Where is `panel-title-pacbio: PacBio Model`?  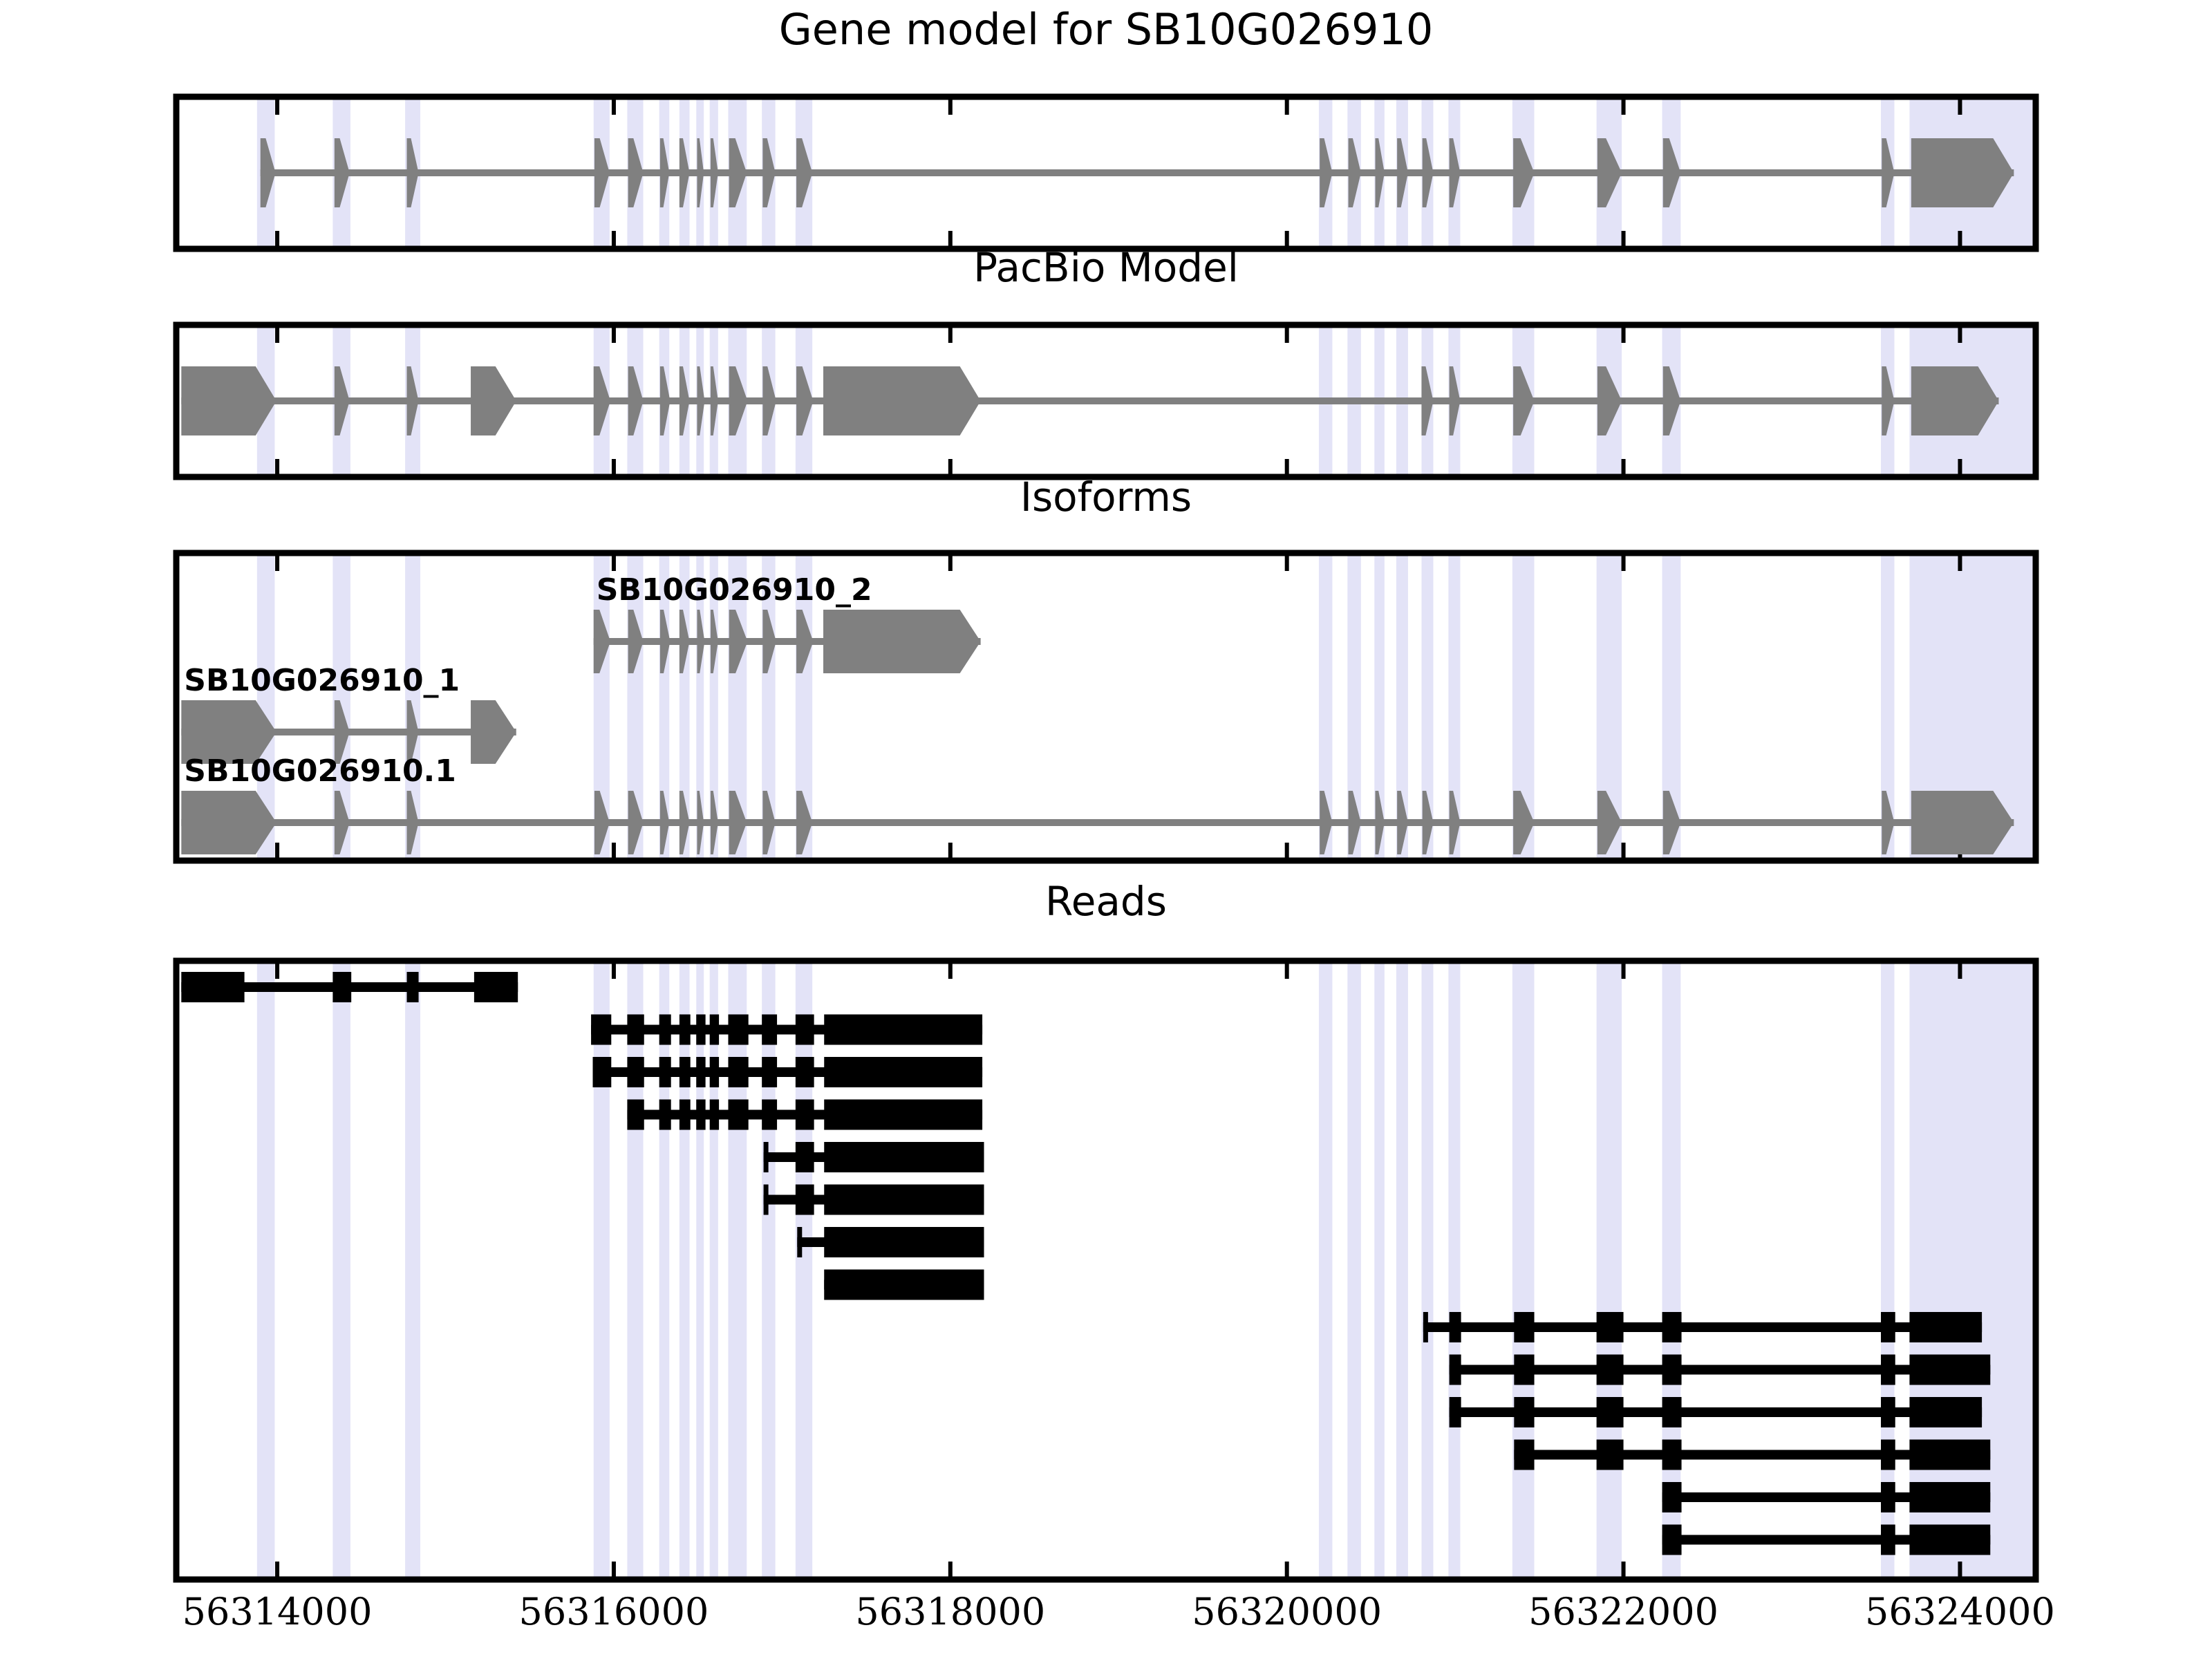
panel-title-pacbio: PacBio Model is located at coordinates (1106, 267).